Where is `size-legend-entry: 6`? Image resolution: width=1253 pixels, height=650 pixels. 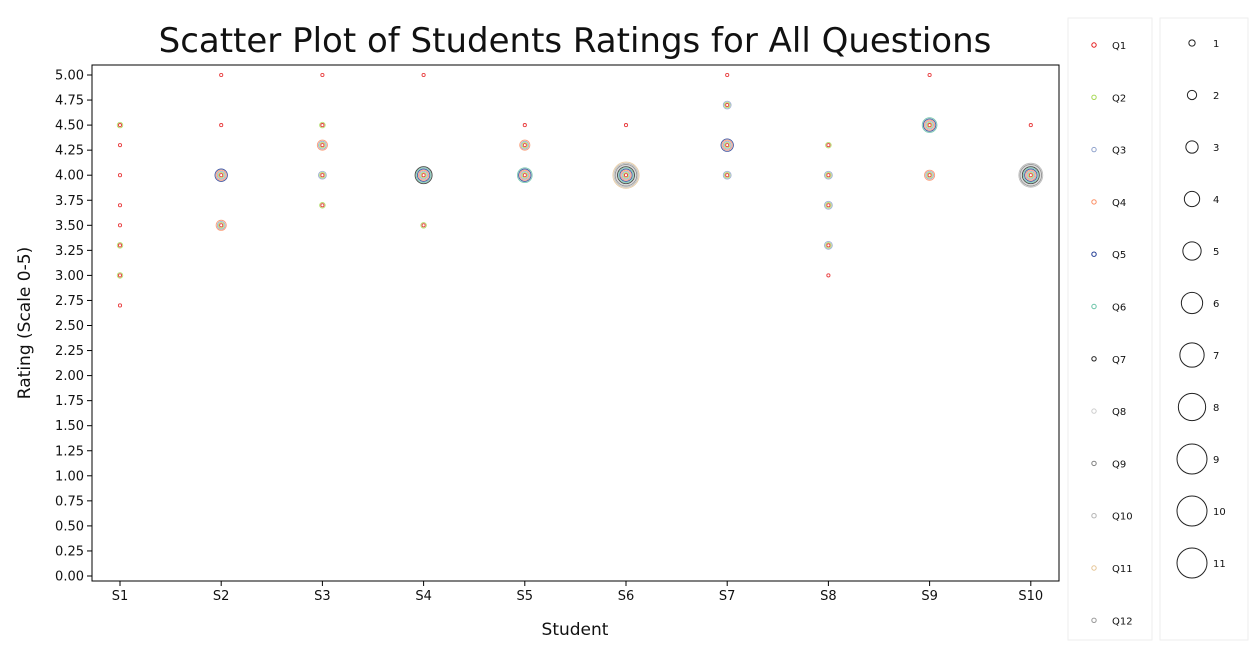
size-legend-entry: 6 is located at coordinates (1216, 304).